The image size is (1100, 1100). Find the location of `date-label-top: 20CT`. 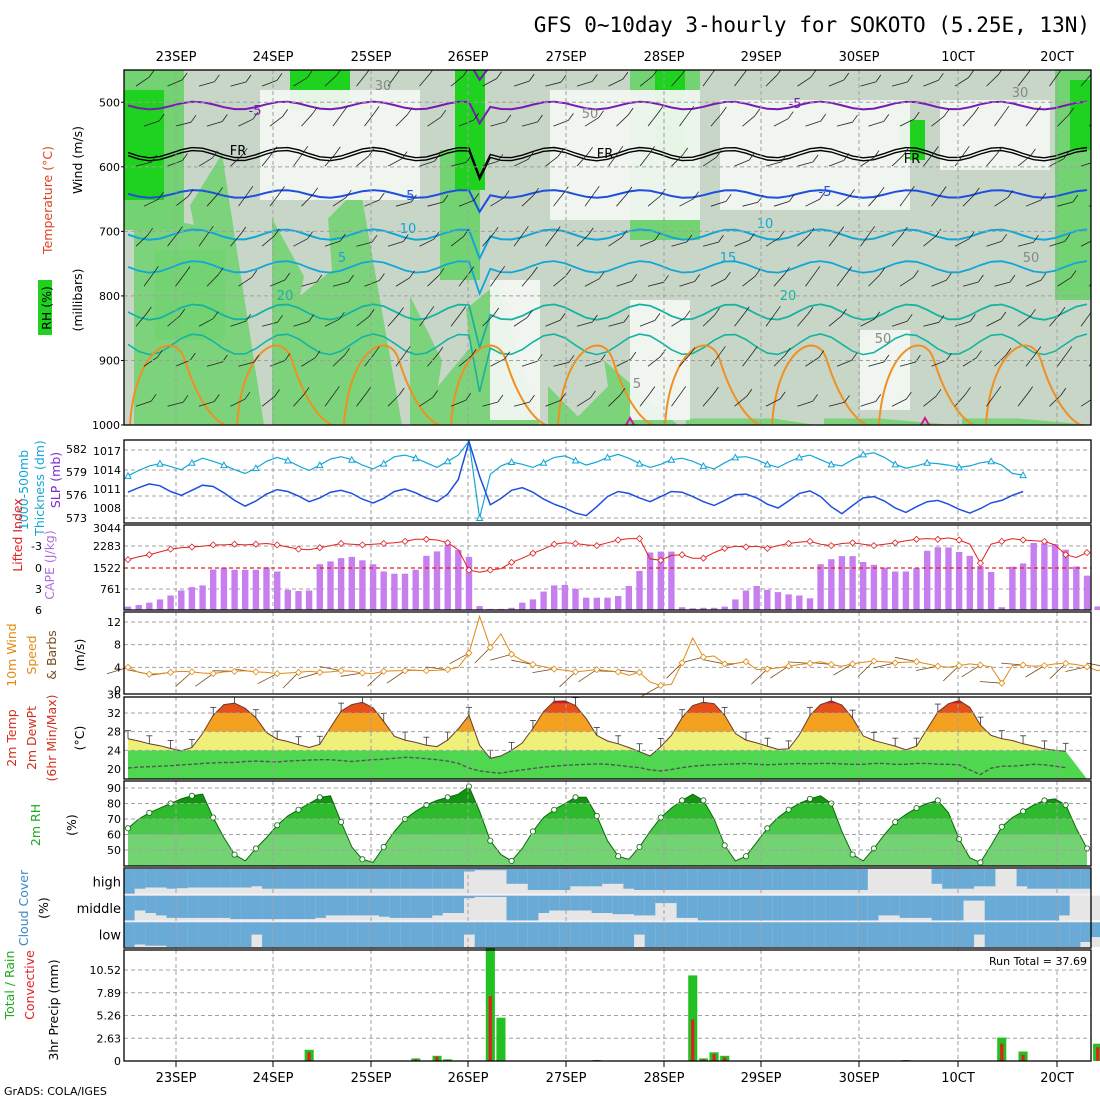

date-label-top: 20CT is located at coordinates (1057, 57).